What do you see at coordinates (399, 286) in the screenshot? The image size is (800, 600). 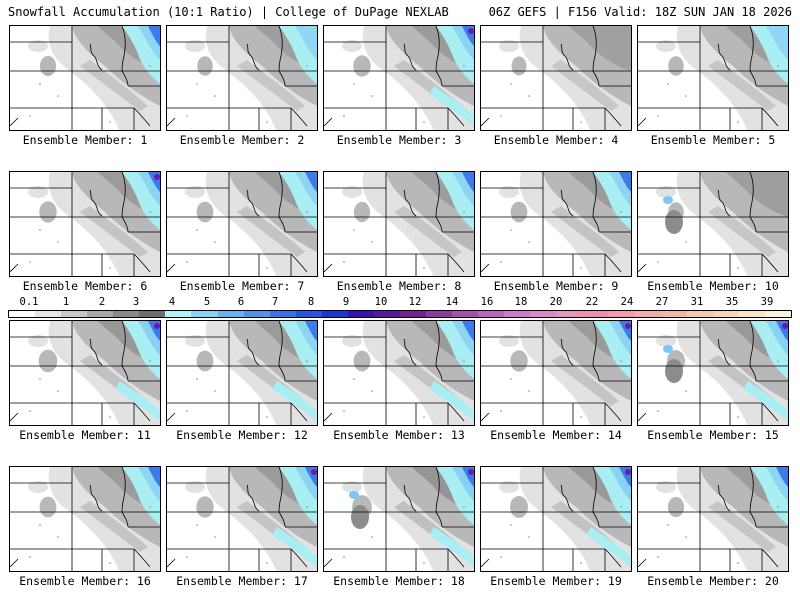 I see `ensemble-member-caption: Ensemble Member: 8` at bounding box center [399, 286].